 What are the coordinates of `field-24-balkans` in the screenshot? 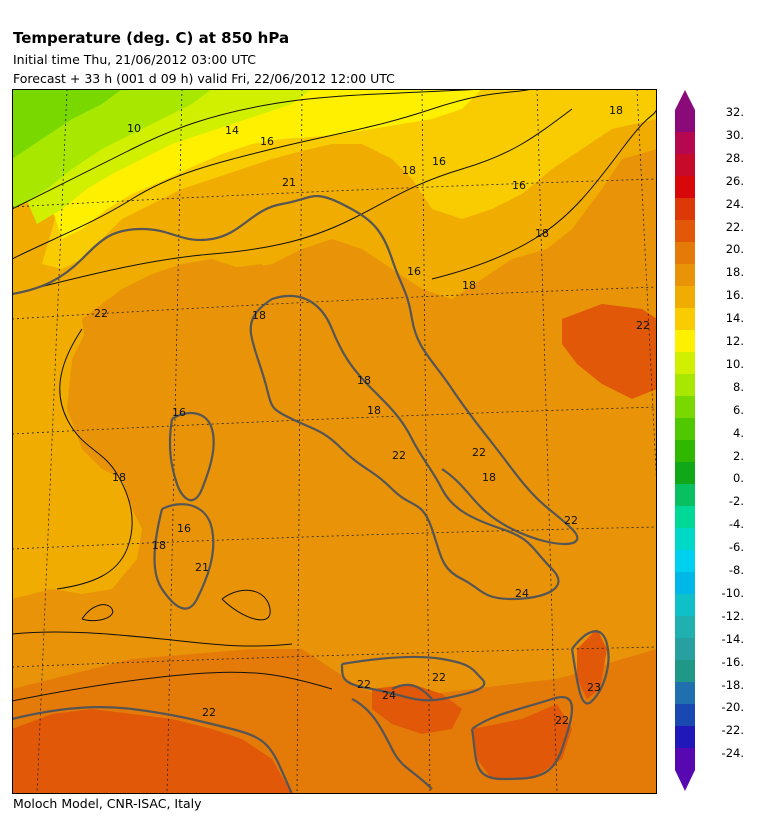 It's located at (609, 351).